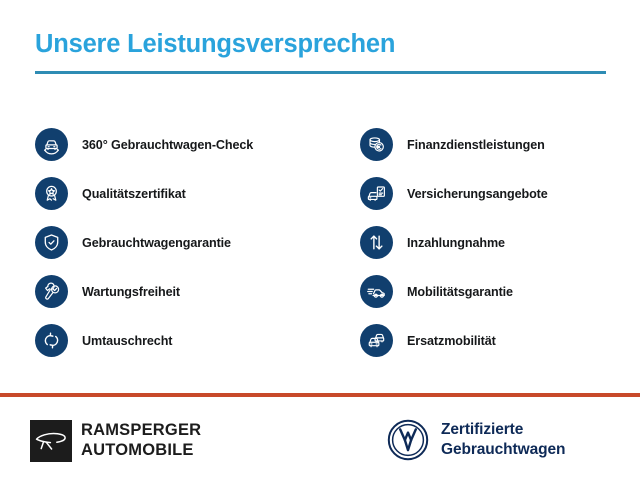 Image resolution: width=640 pixels, height=480 pixels. What do you see at coordinates (215, 44) in the screenshot?
I see `page-title: Unsere Leistungsversprechen` at bounding box center [215, 44].